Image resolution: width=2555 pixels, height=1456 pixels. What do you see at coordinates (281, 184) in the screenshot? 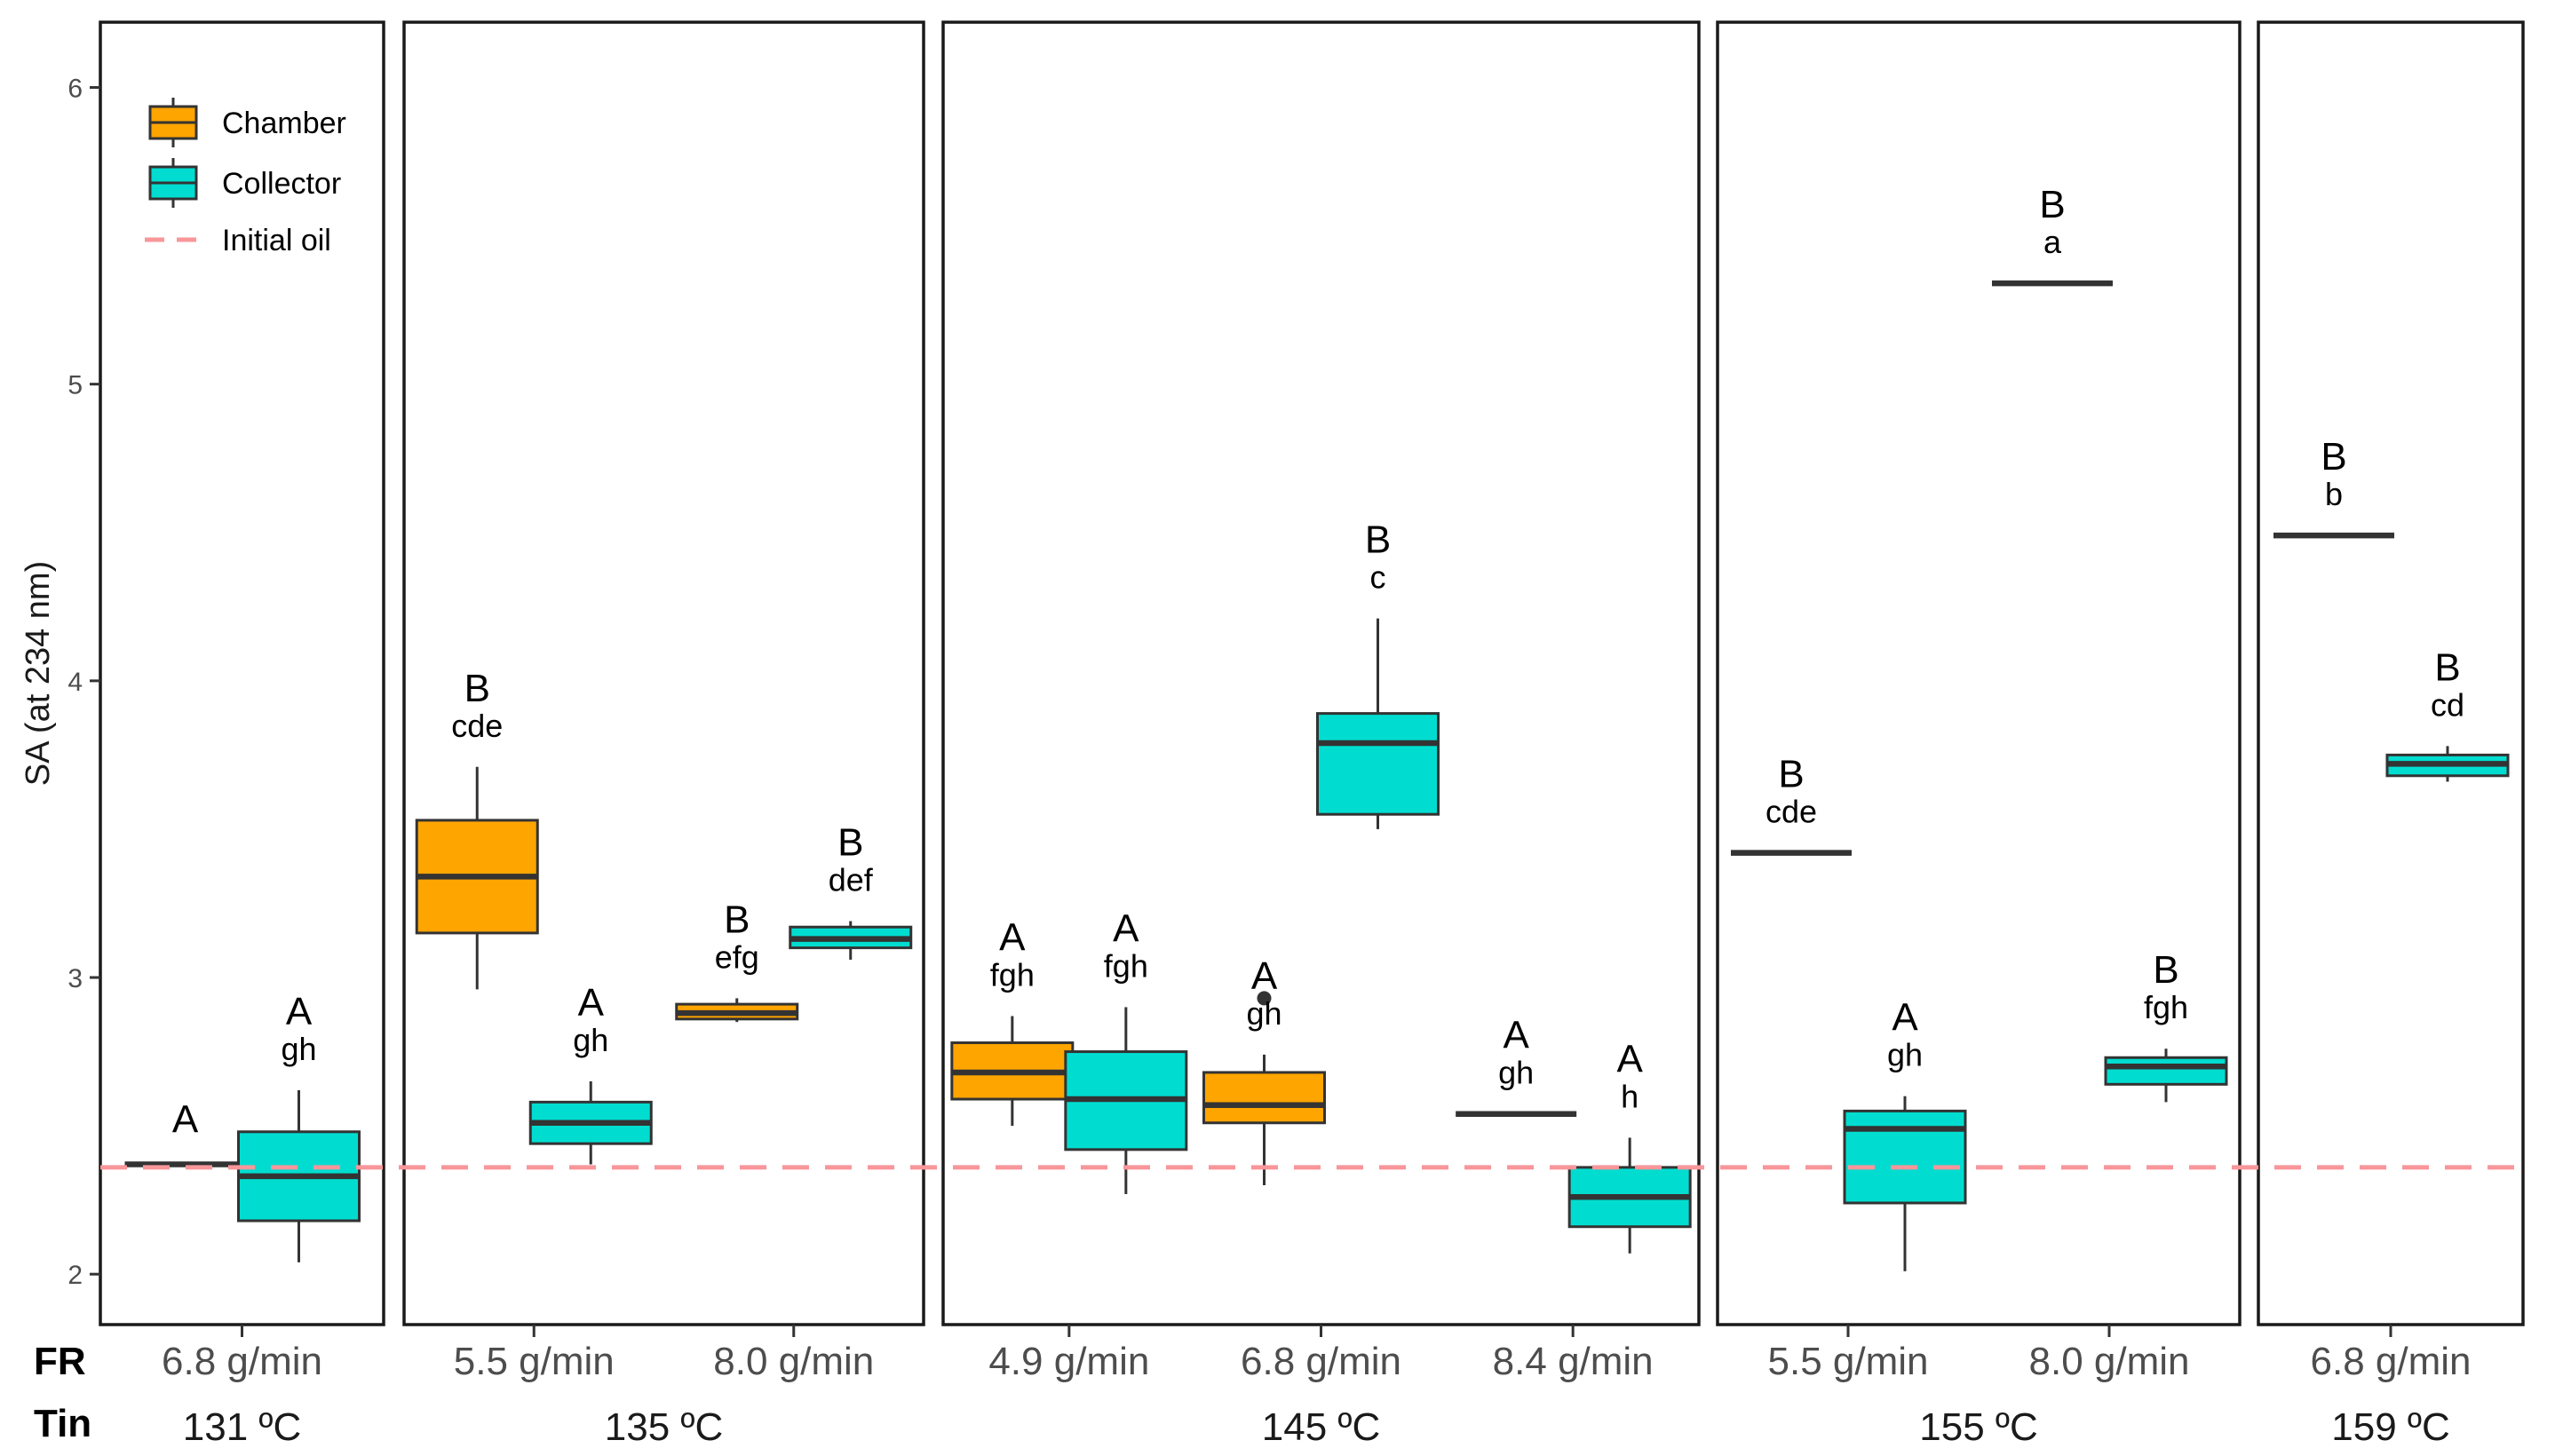
I see `legend-label: Collector` at bounding box center [281, 184].